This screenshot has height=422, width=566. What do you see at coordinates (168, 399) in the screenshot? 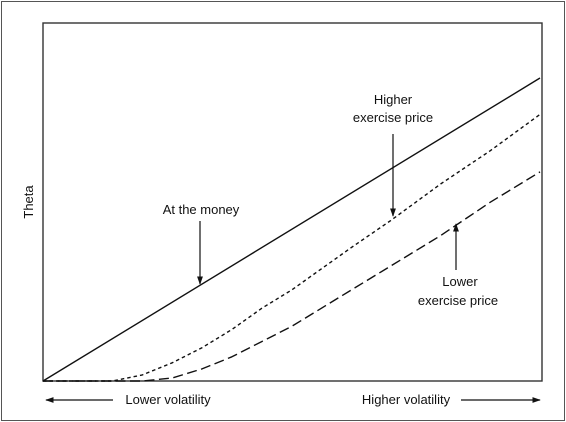
I see `x-label-left: Lower volatility` at bounding box center [168, 399].